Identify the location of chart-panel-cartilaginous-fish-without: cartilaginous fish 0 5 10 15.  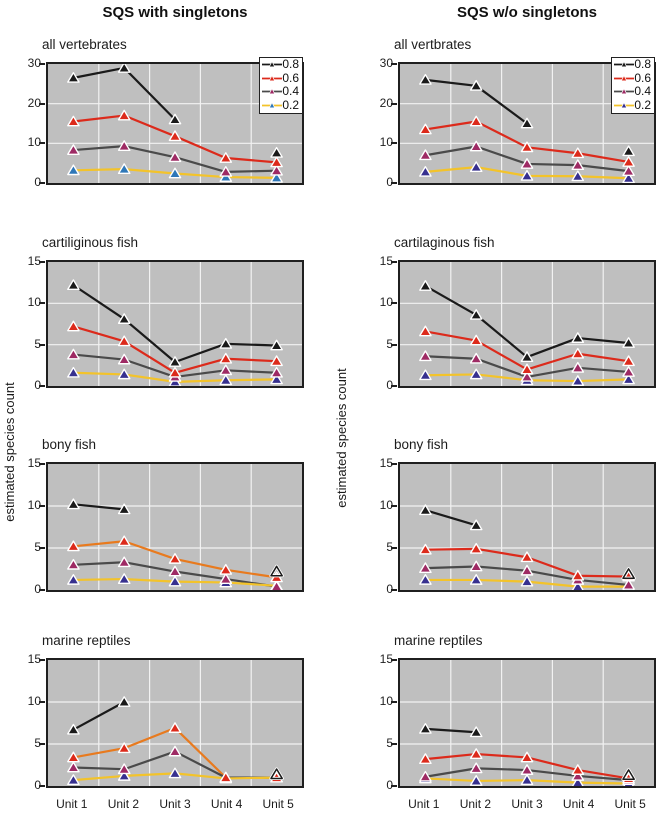
(518, 313).